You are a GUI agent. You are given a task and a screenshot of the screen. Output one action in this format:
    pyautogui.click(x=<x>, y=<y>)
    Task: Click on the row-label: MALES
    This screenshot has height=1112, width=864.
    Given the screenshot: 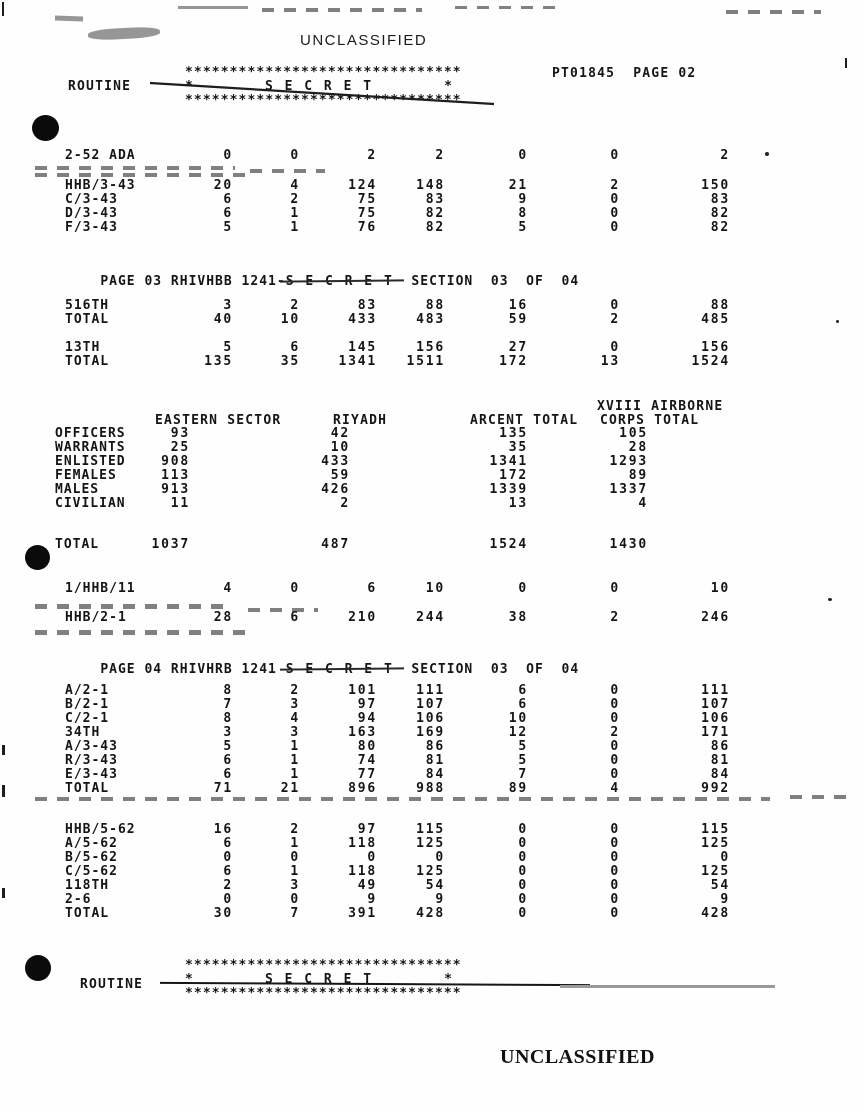 What is the action you would take?
    pyautogui.click(x=77, y=489)
    